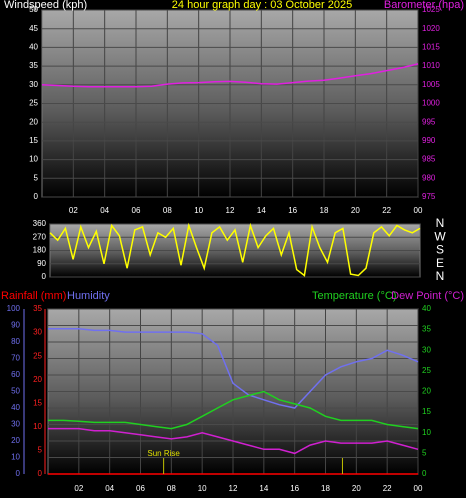 The height and width of the screenshot is (498, 466). What do you see at coordinates (431, 9) in the screenshot?
I see `tick-label: 1025` at bounding box center [431, 9].